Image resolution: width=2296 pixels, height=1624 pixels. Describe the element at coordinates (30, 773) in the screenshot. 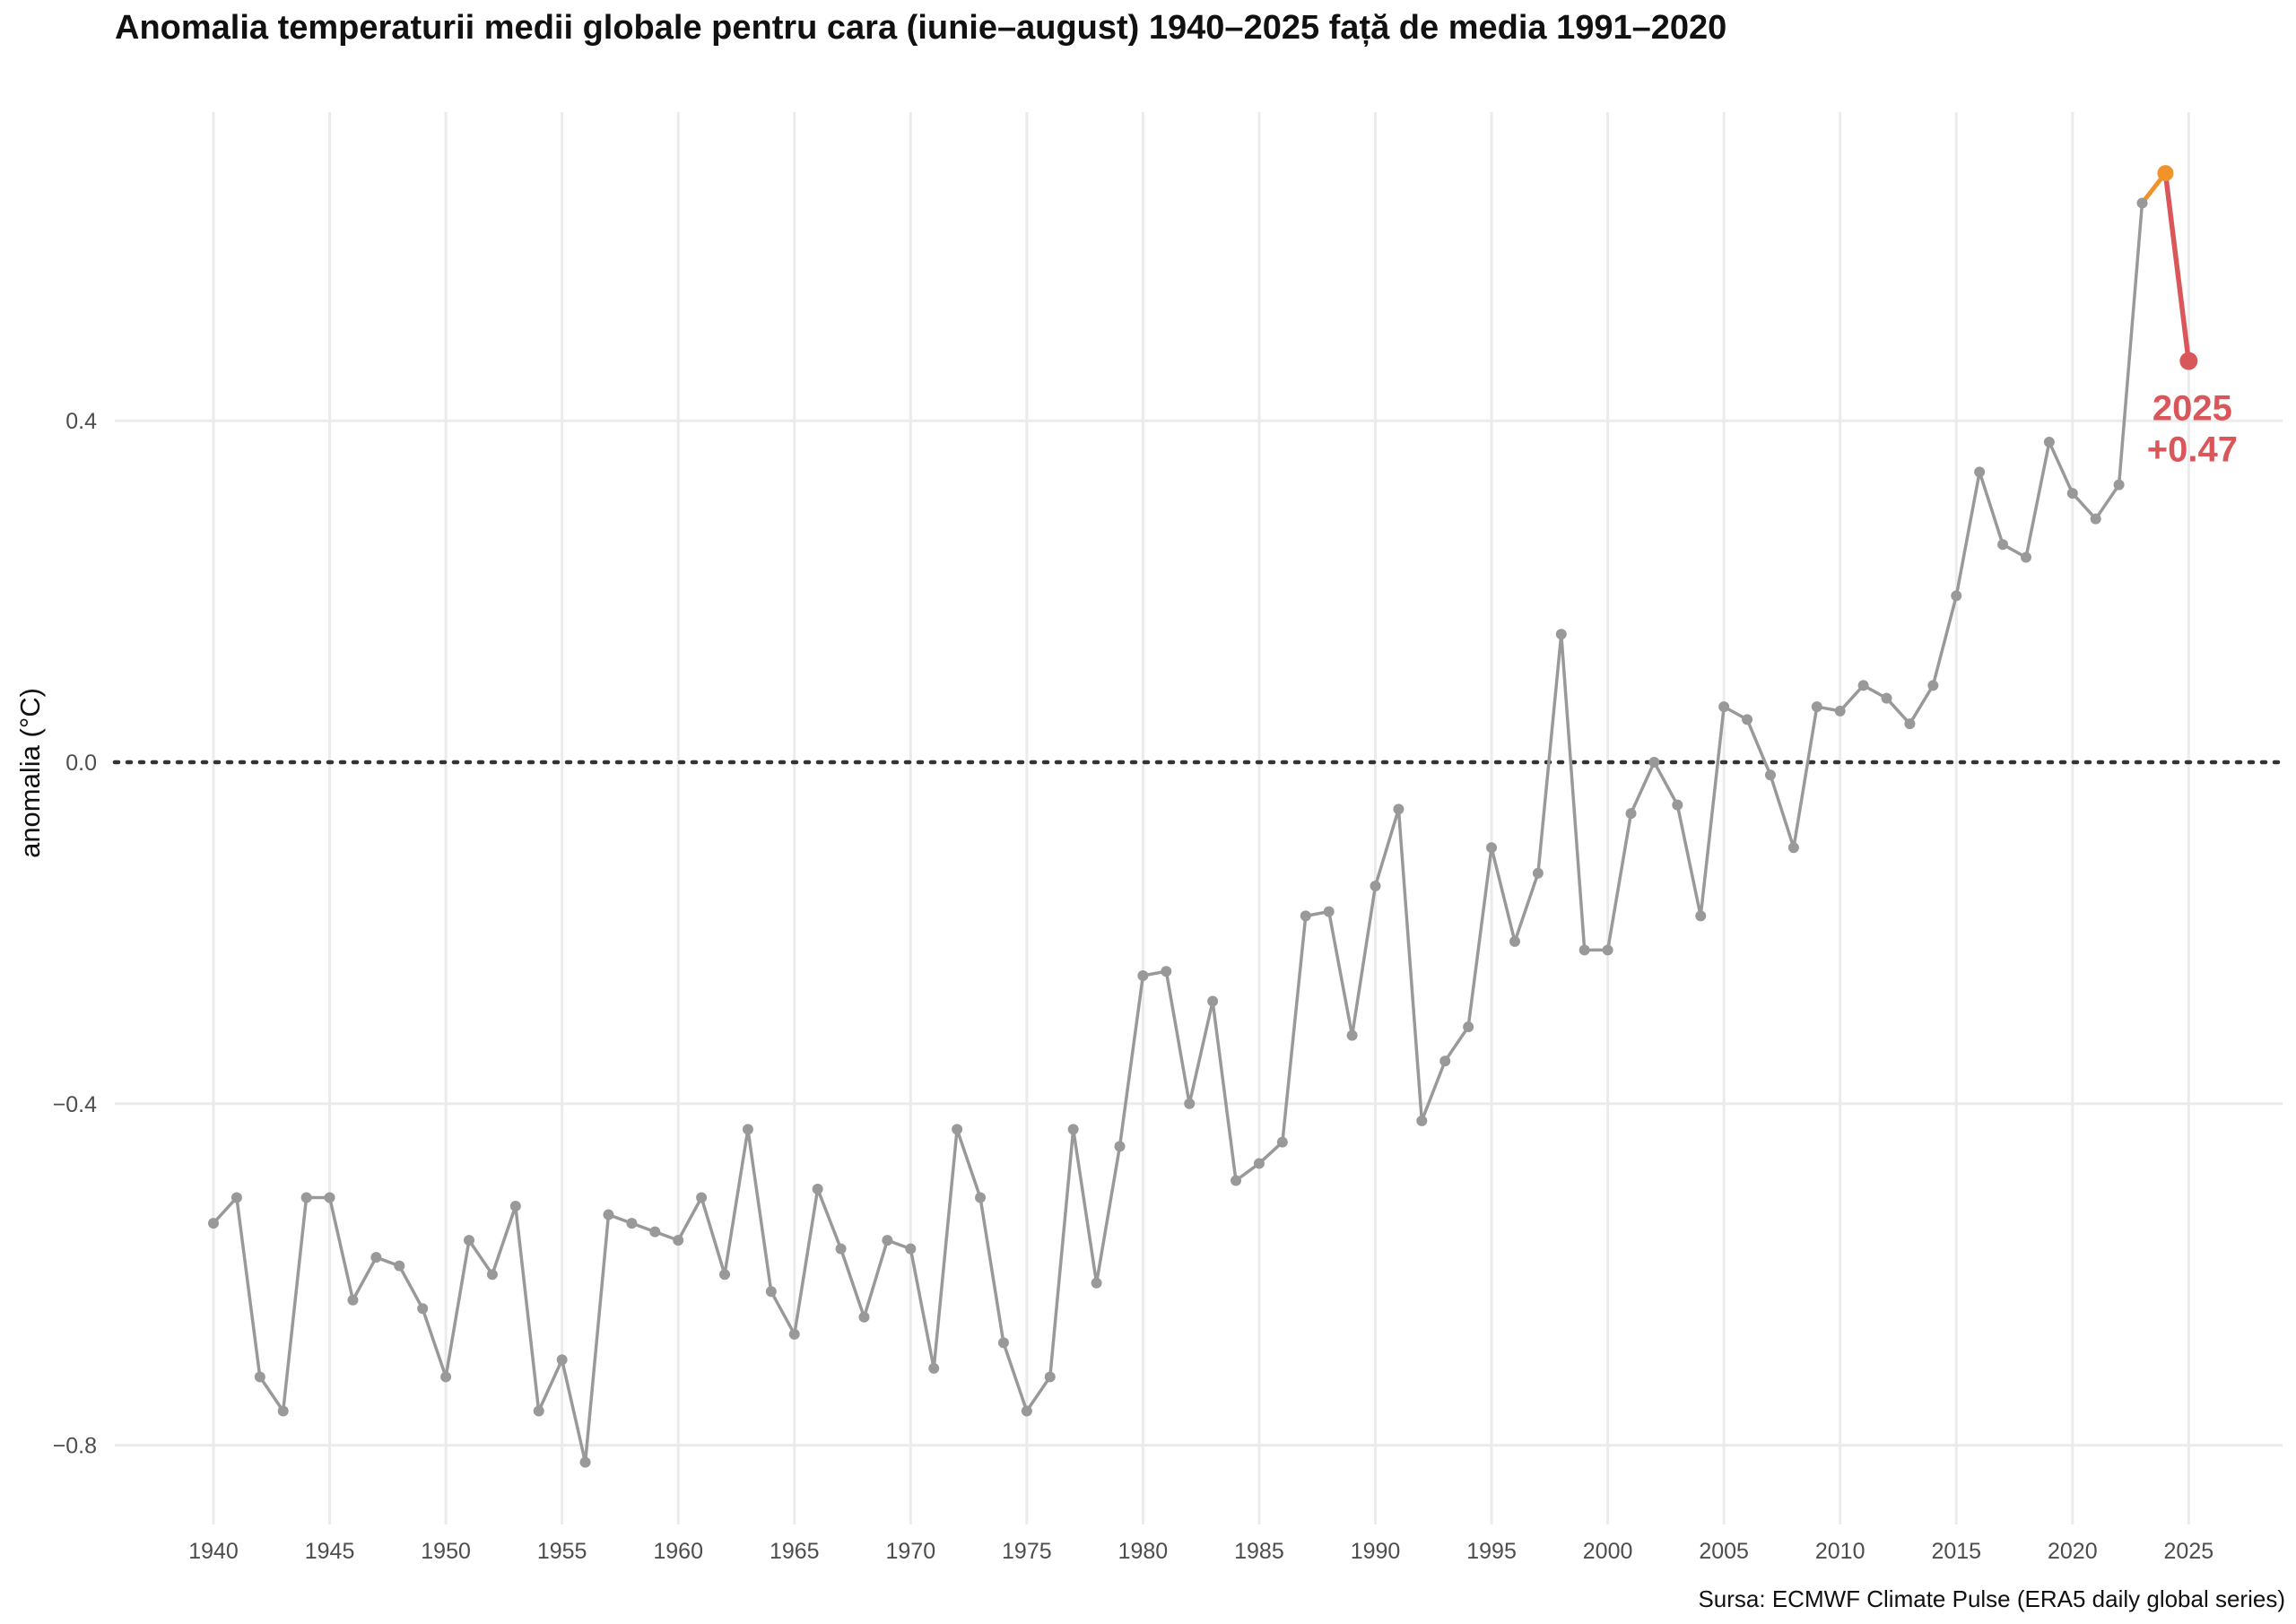

I see `y-axis-label: anomalia (°C)` at that location.